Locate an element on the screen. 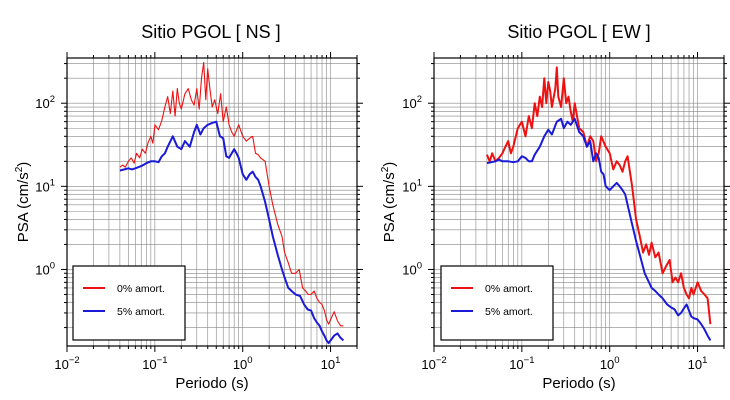 Image resolution: width=730 pixels, height=400 pixels. chart-title: Sitio PGOL [ NS ] is located at coordinates (210, 32).